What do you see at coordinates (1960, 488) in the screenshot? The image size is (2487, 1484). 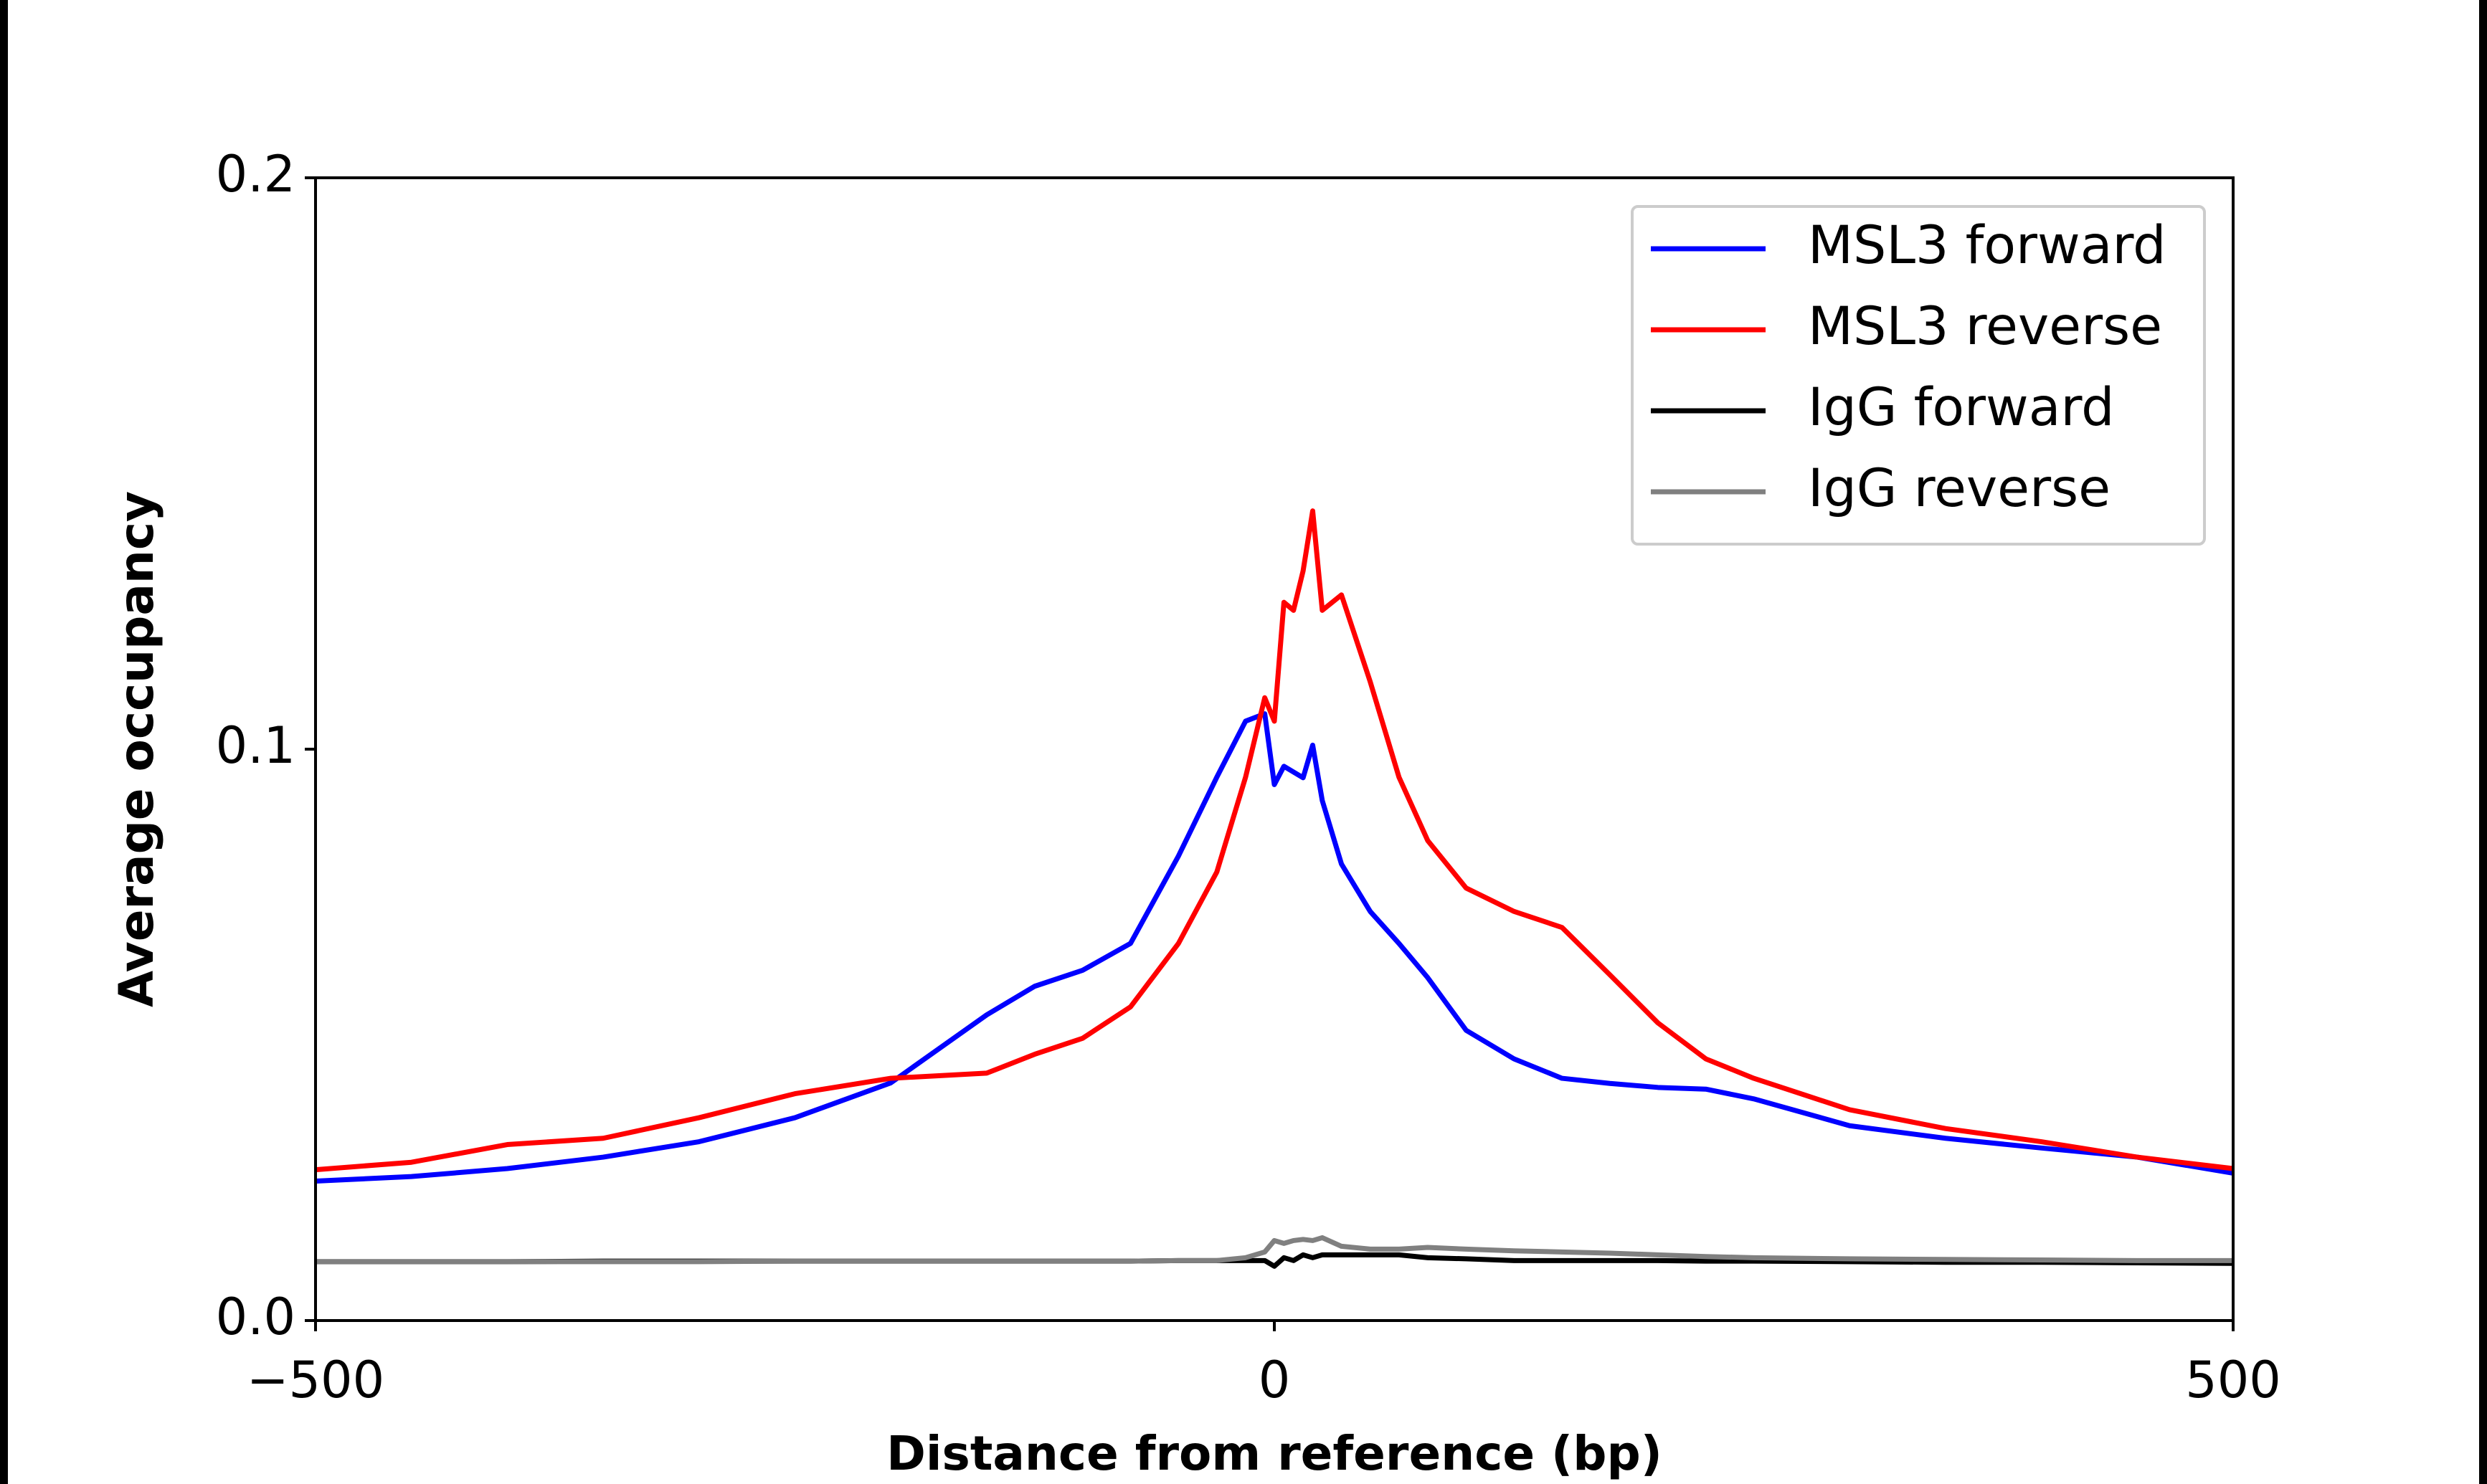 I see `legend-label: IgG reverse` at bounding box center [1960, 488].